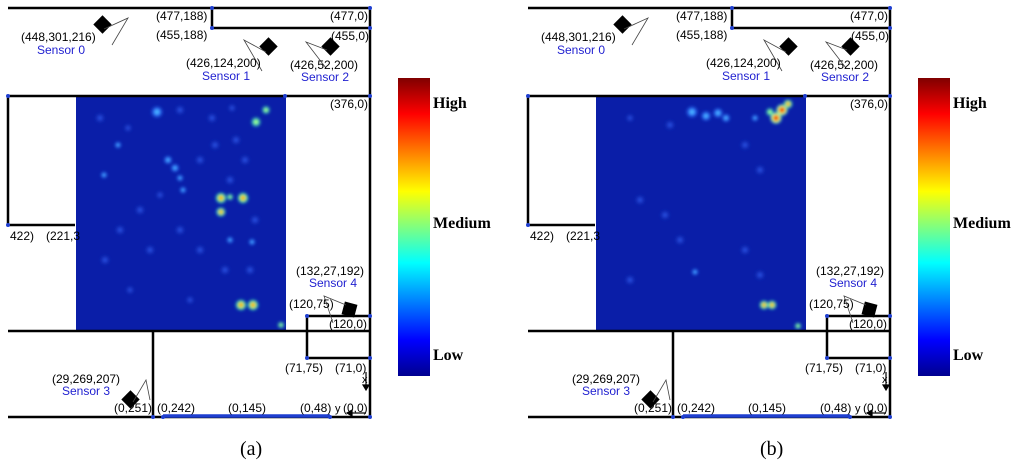 This screenshot has width=1024, height=472. Describe the element at coordinates (701, 213) in the screenshot. I see `heatmap-b` at that location.